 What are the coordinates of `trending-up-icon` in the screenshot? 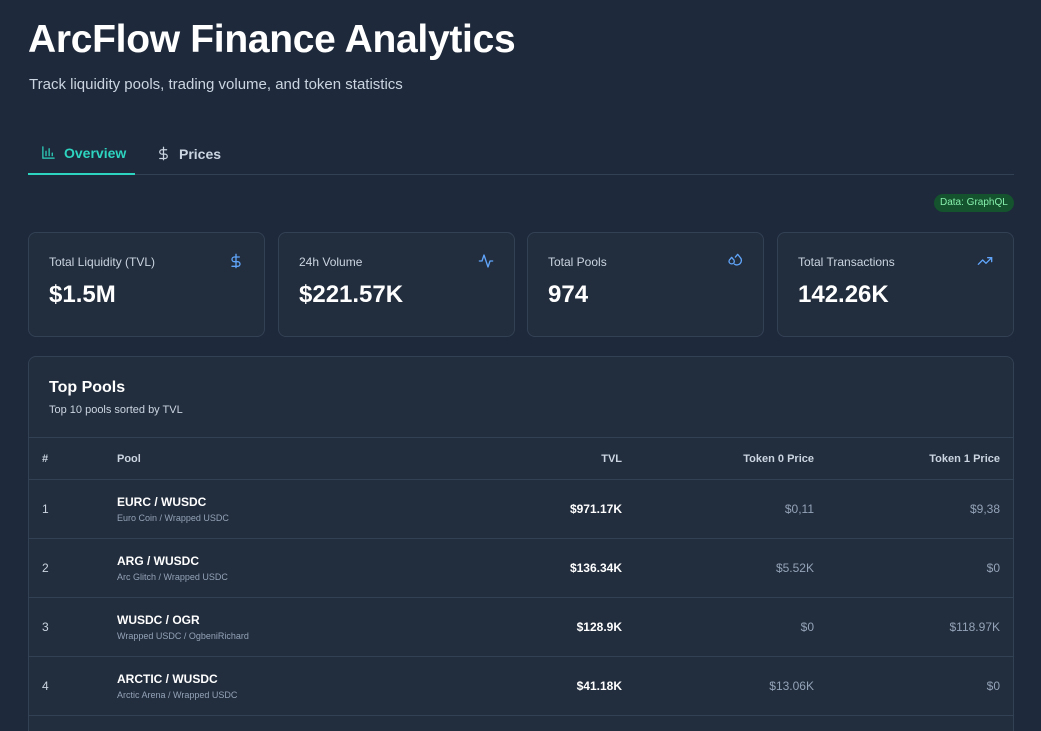 It's located at (985, 263).